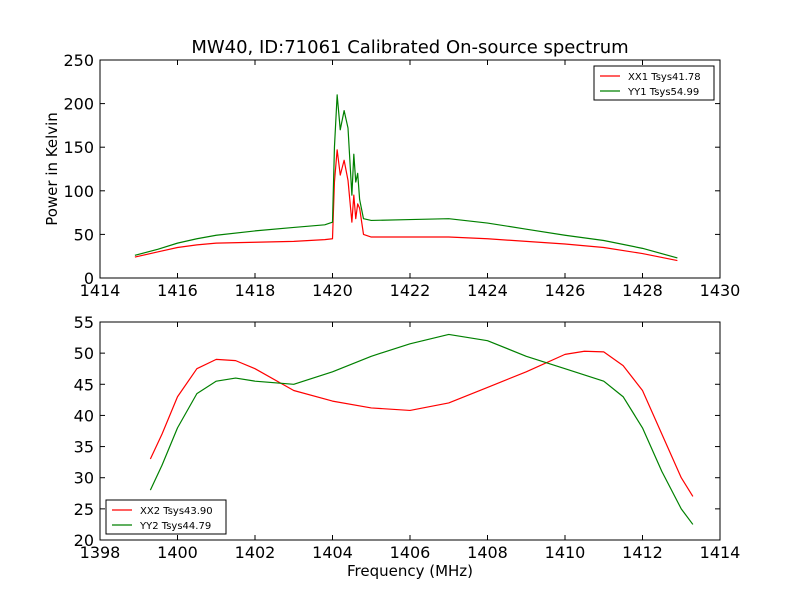 This screenshot has height=600, width=800. What do you see at coordinates (487, 290) in the screenshot?
I see `top-x-tick-label: 1424` at bounding box center [487, 290].